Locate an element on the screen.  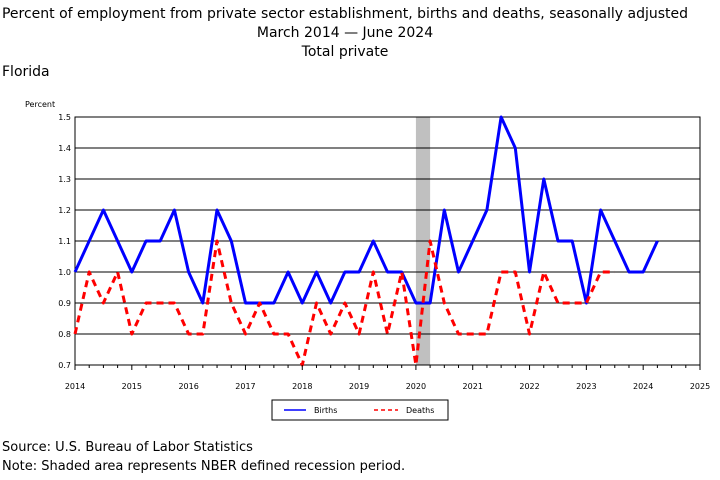
x-tick-label: 2024 is located at coordinates (643, 386).